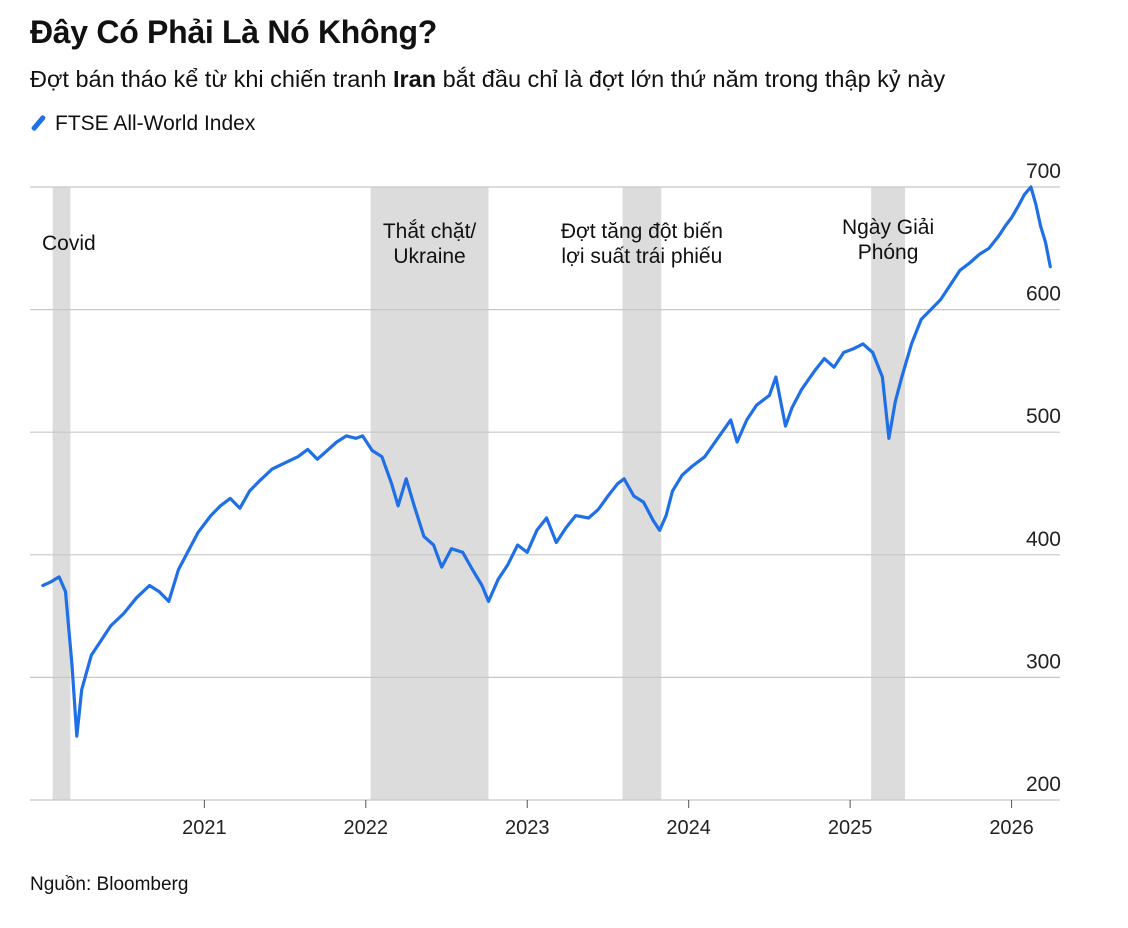  I want to click on annotation-3-line-1: Đợt tăng đột biến, so click(642, 231).